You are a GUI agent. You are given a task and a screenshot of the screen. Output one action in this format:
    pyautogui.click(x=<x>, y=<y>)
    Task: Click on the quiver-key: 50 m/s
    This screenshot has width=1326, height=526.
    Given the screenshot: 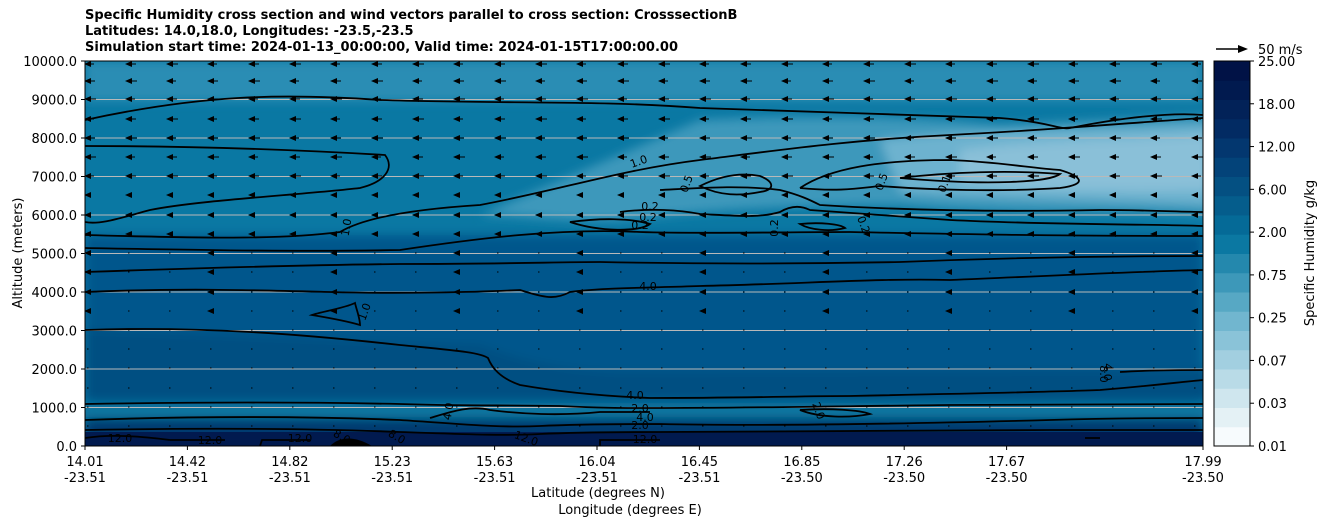 What is the action you would take?
    pyautogui.click(x=1259, y=50)
    